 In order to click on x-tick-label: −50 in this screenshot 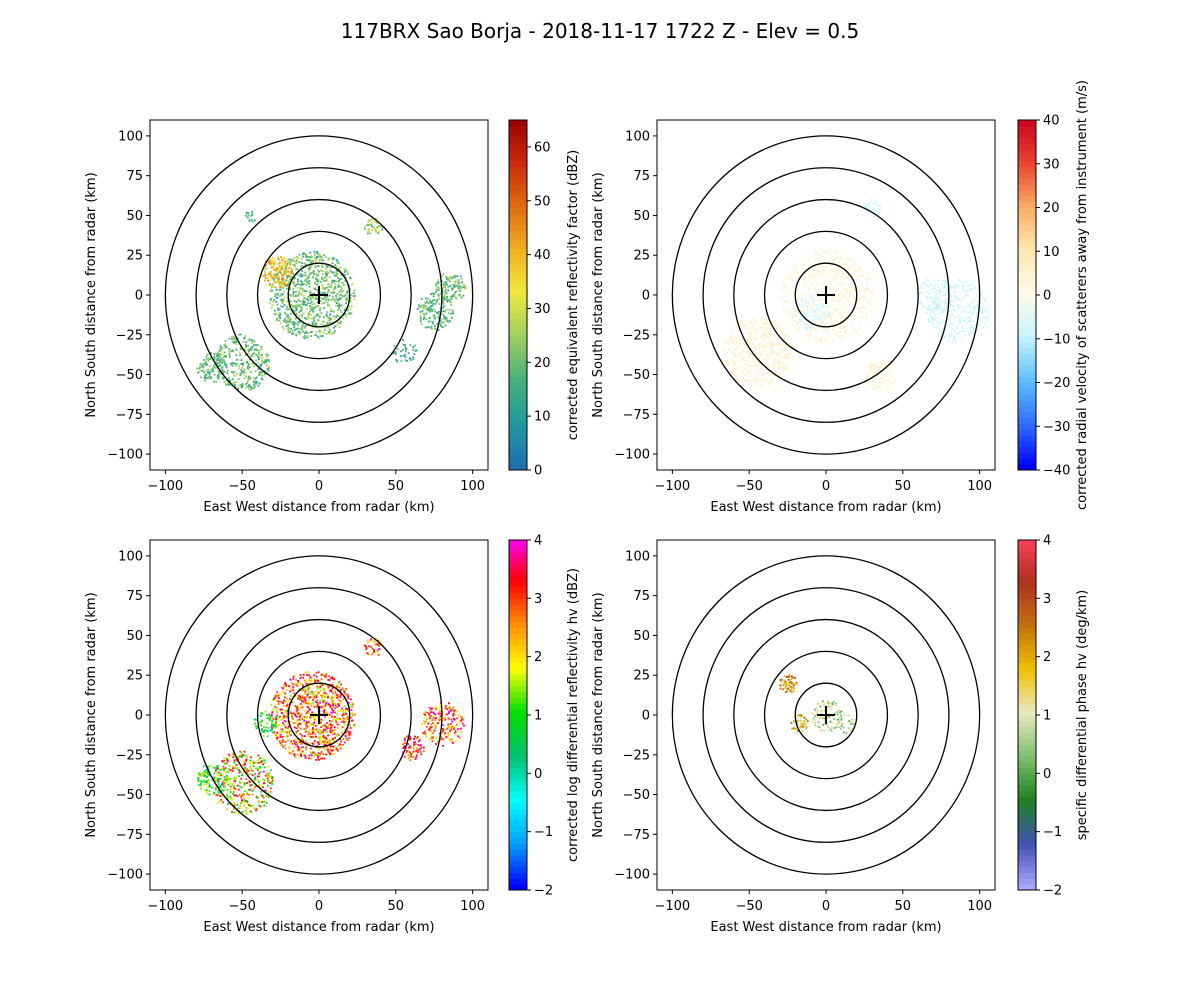, I will do `click(748, 486)`.